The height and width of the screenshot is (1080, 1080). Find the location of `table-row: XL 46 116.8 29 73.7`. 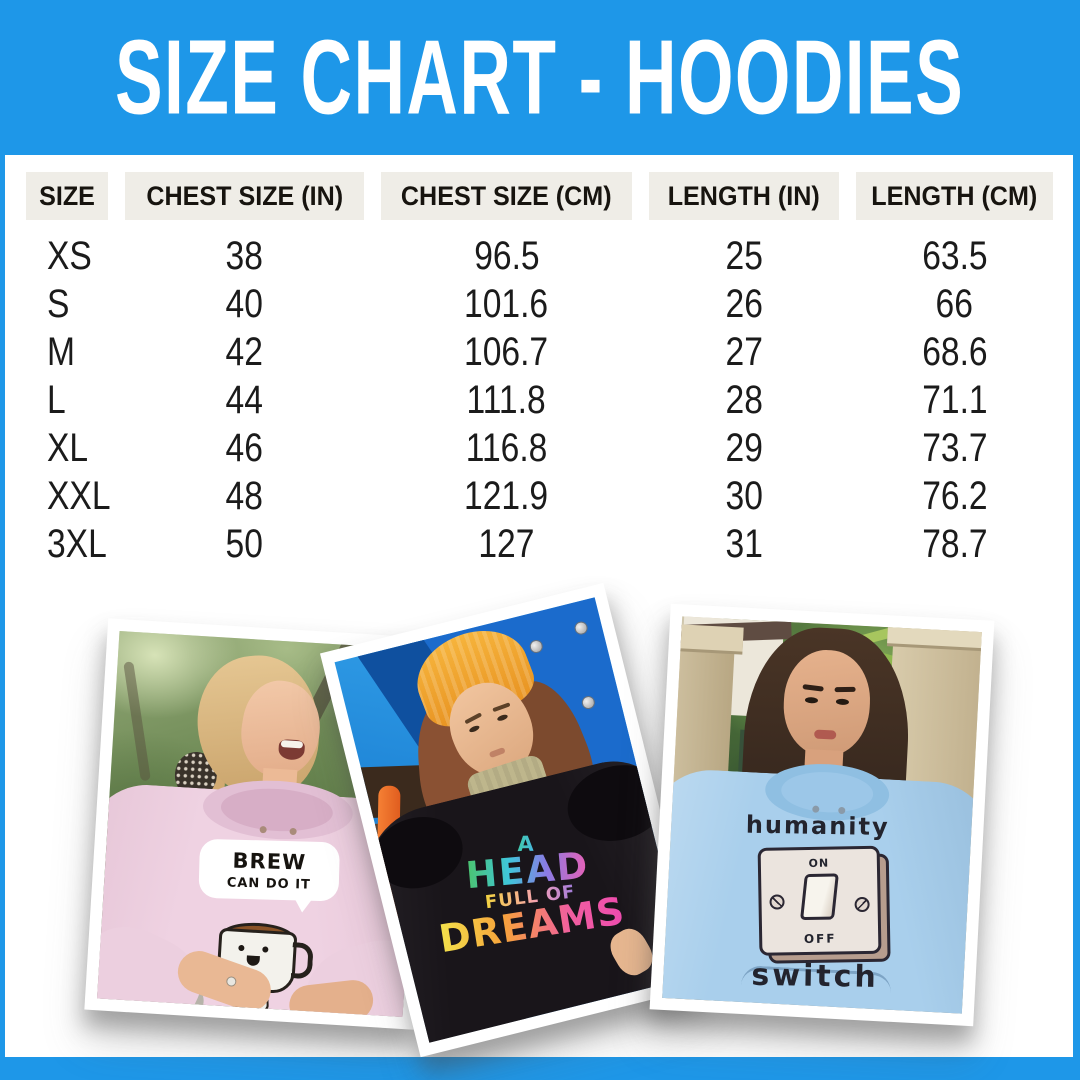

table-row: XL 46 116.8 29 73.7 is located at coordinates (541, 448).